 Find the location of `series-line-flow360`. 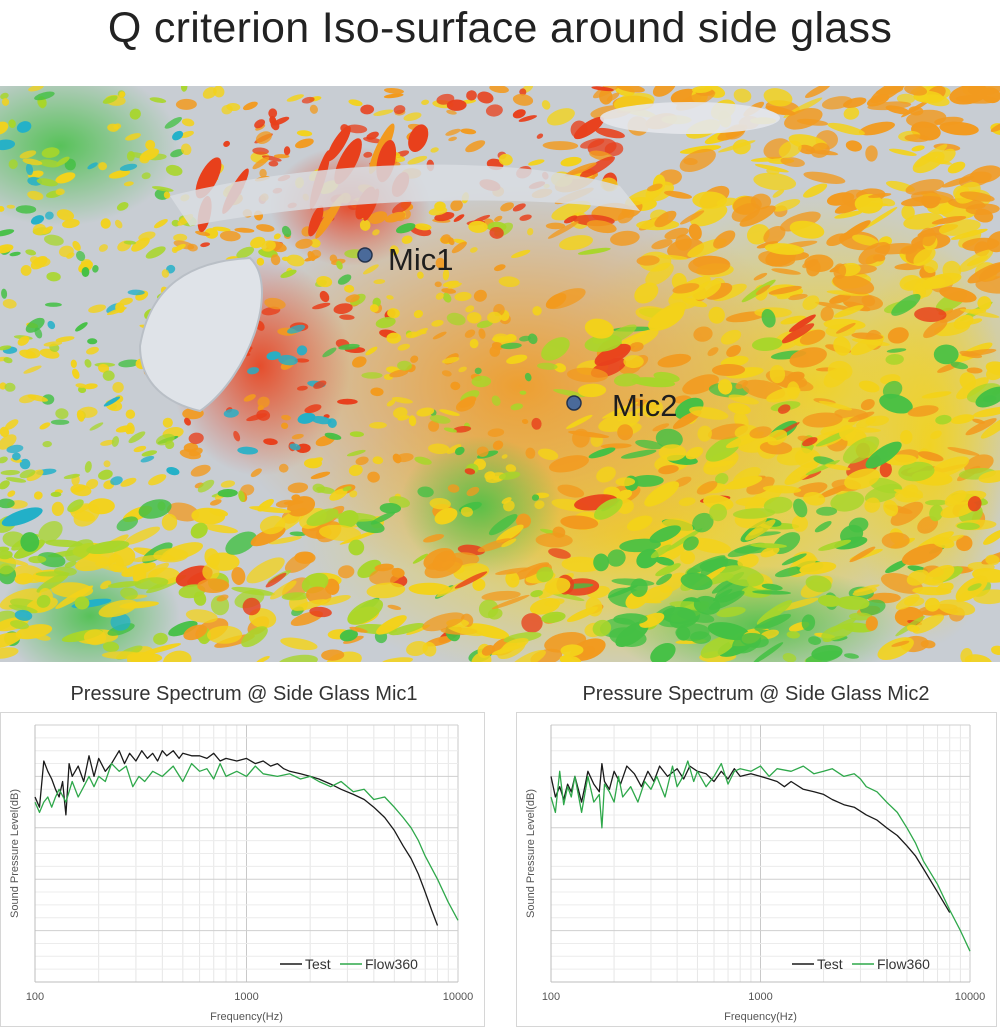

series-line-flow360 is located at coordinates (760, 856).